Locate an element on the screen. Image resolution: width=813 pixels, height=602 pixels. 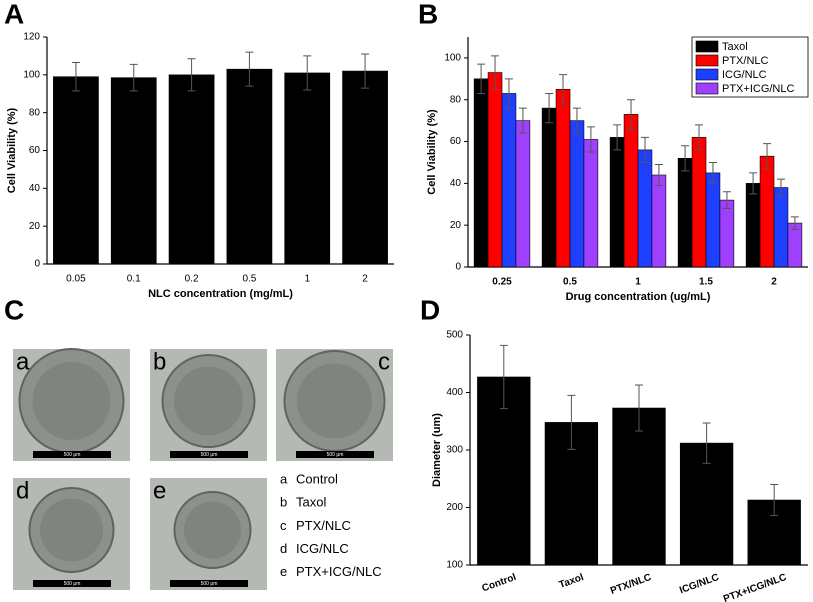
y-tick-label: 500 is located at coordinates (454, 335).